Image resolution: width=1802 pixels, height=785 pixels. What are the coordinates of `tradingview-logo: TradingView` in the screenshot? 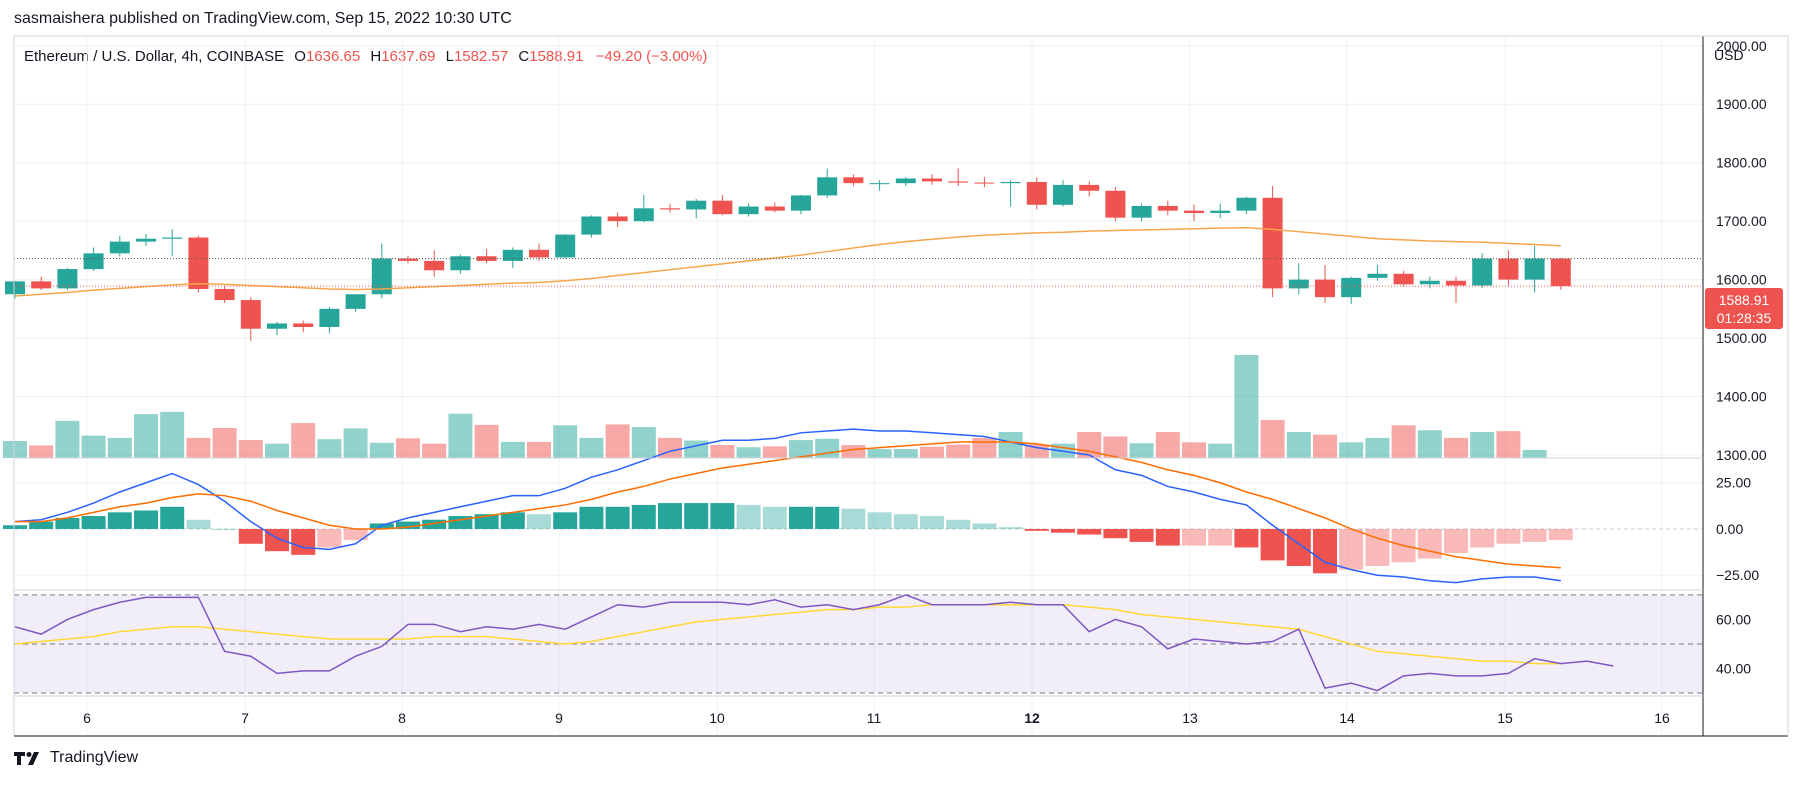 It's located at (76, 758).